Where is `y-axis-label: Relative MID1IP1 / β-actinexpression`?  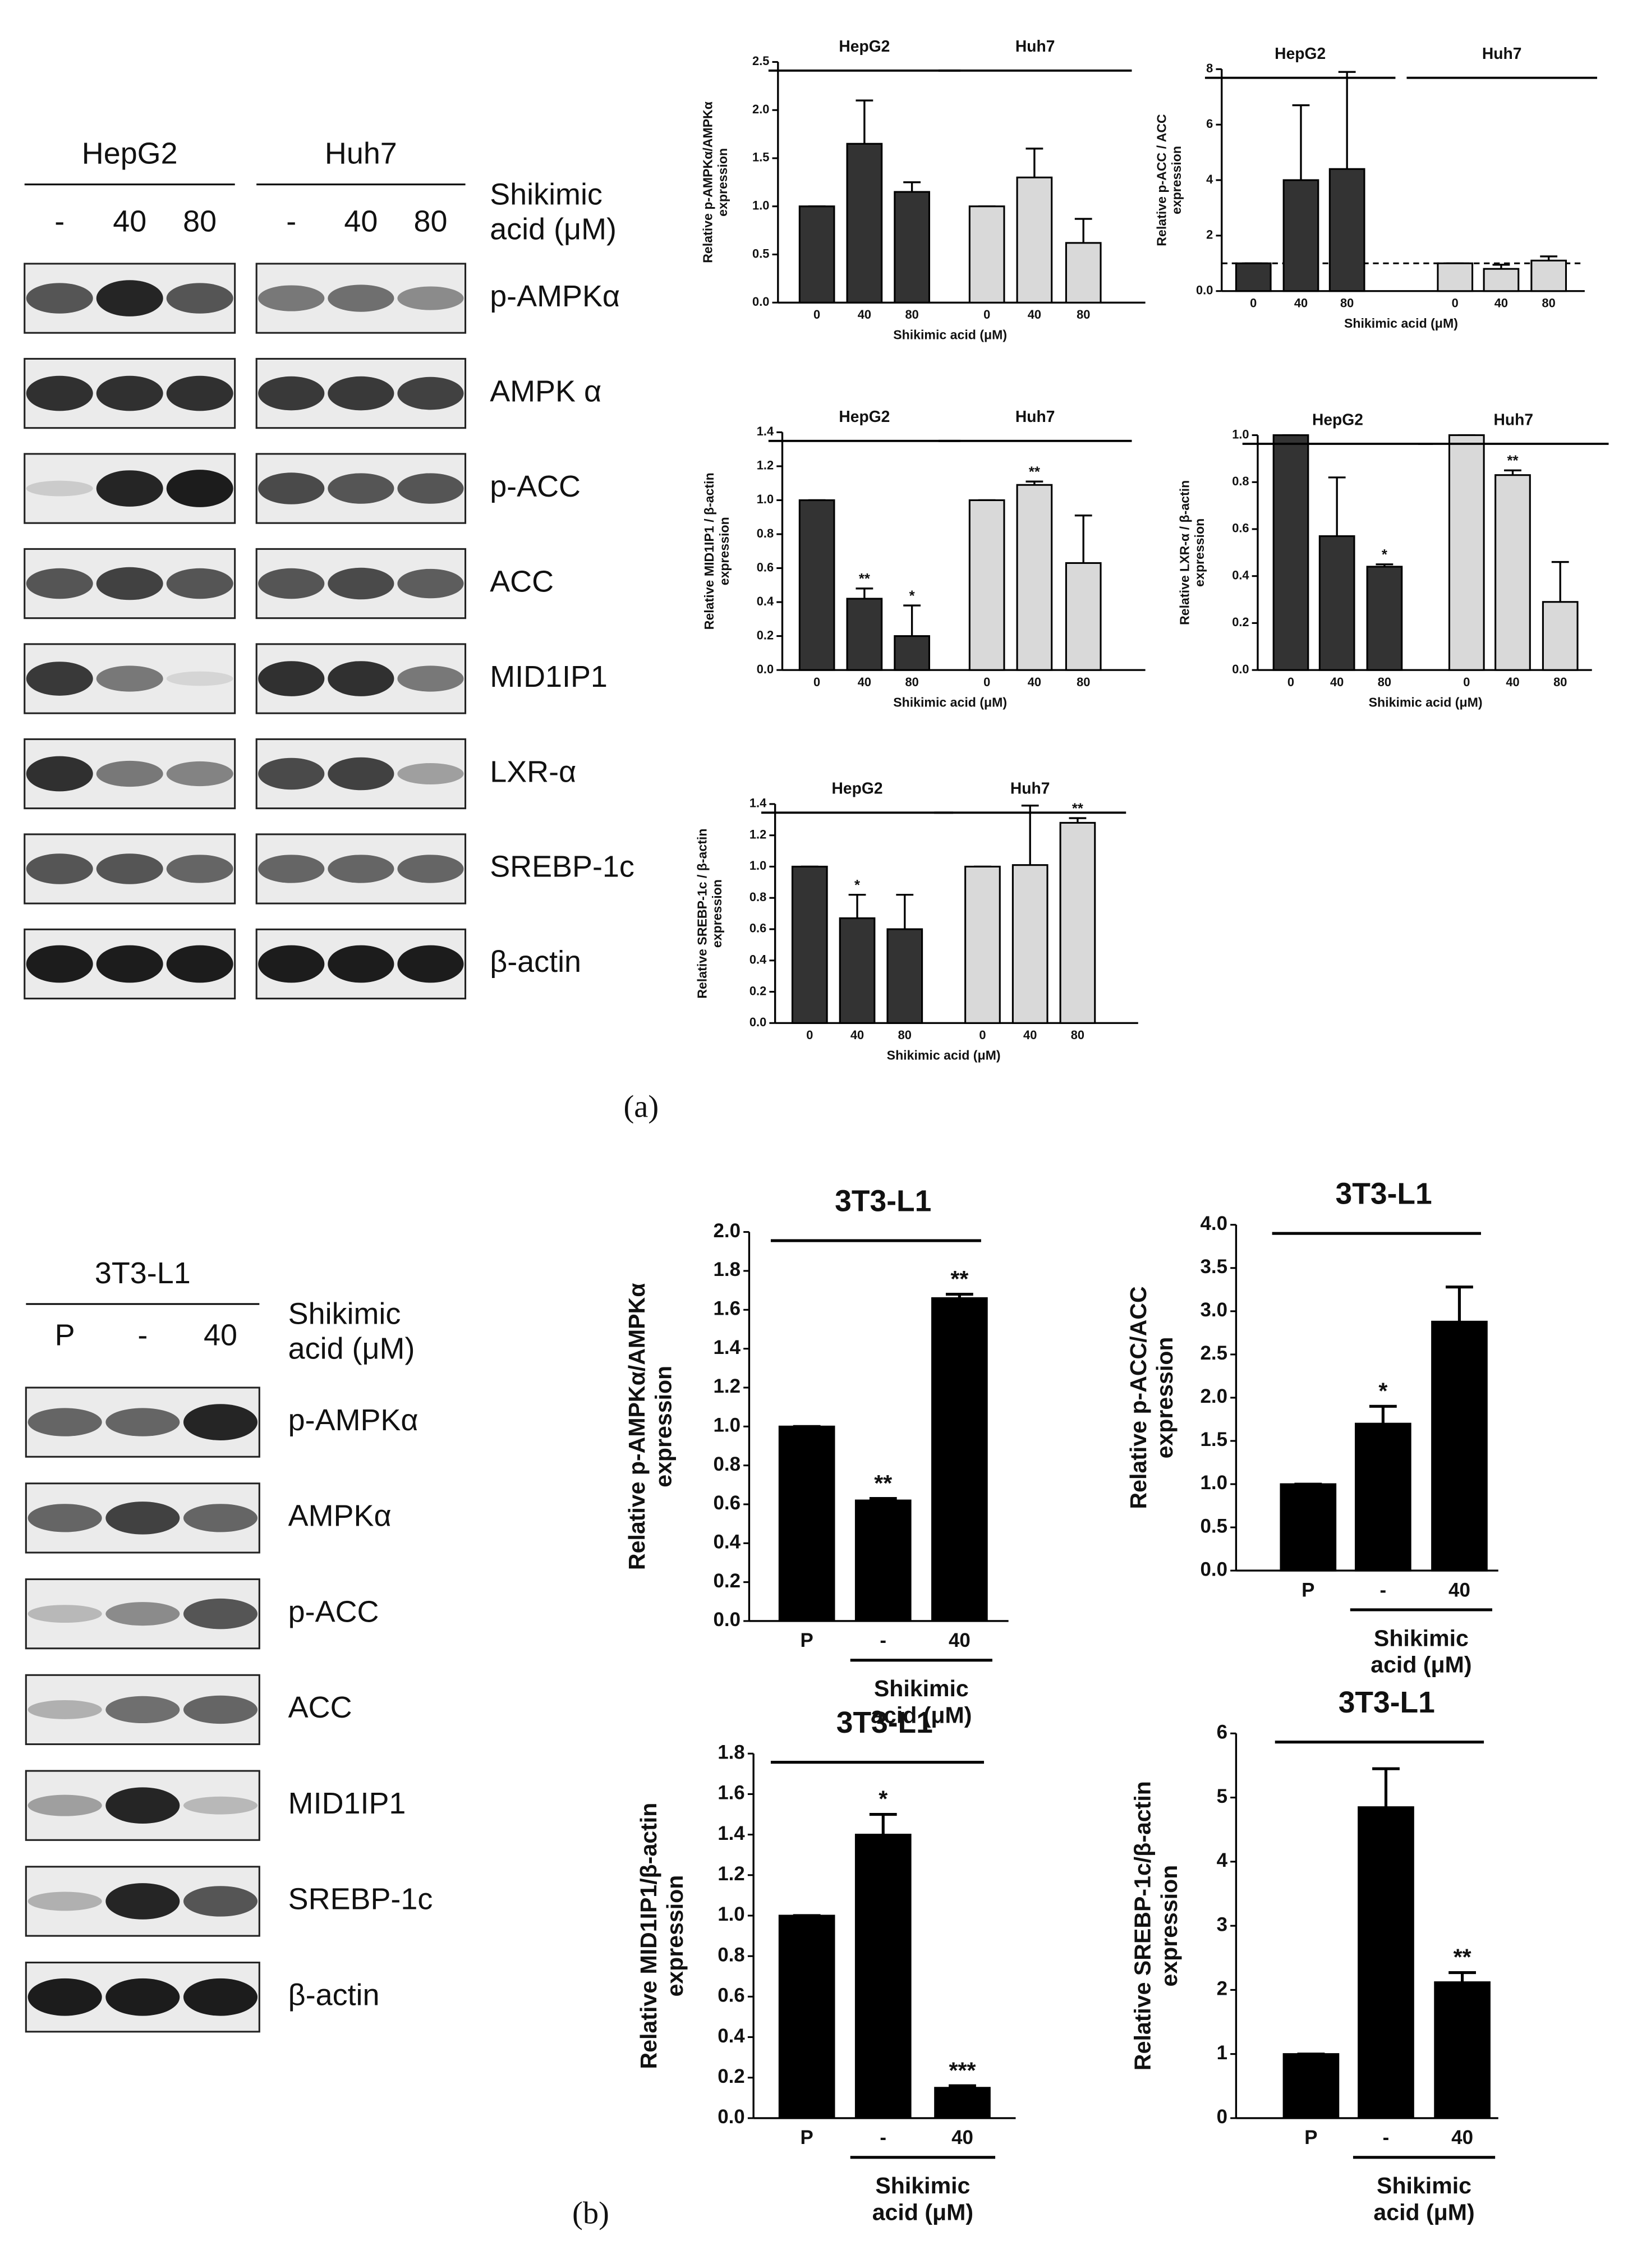
y-axis-label: Relative MID1IP1 / β-actinexpression is located at coordinates (717, 551).